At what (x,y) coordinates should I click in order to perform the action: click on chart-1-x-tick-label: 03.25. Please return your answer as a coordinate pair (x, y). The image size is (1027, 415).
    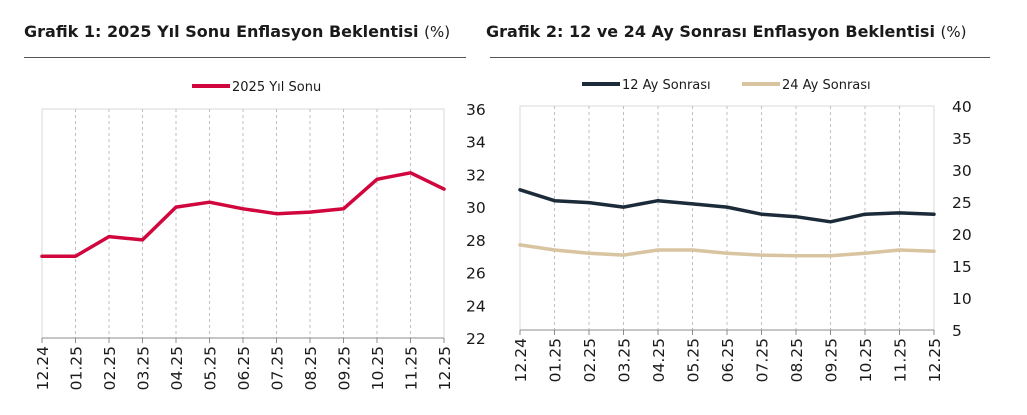
    Looking at the image, I should click on (144, 368).